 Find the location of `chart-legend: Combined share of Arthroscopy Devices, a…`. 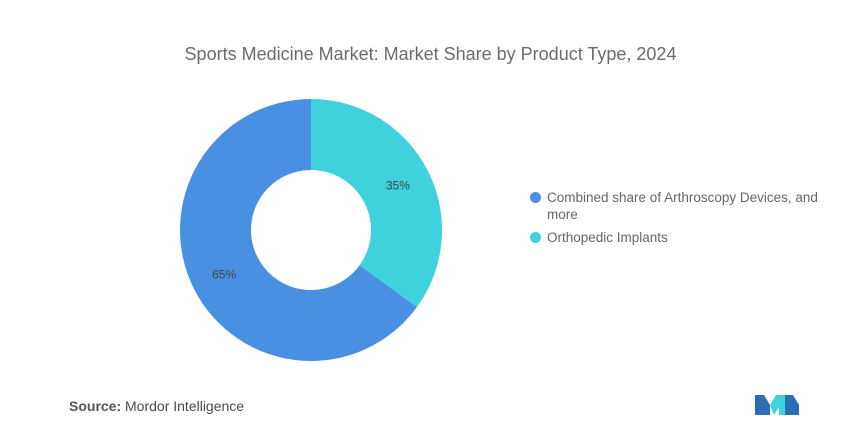

chart-legend: Combined share of Arthroscopy Devices, a… is located at coordinates (680, 220).